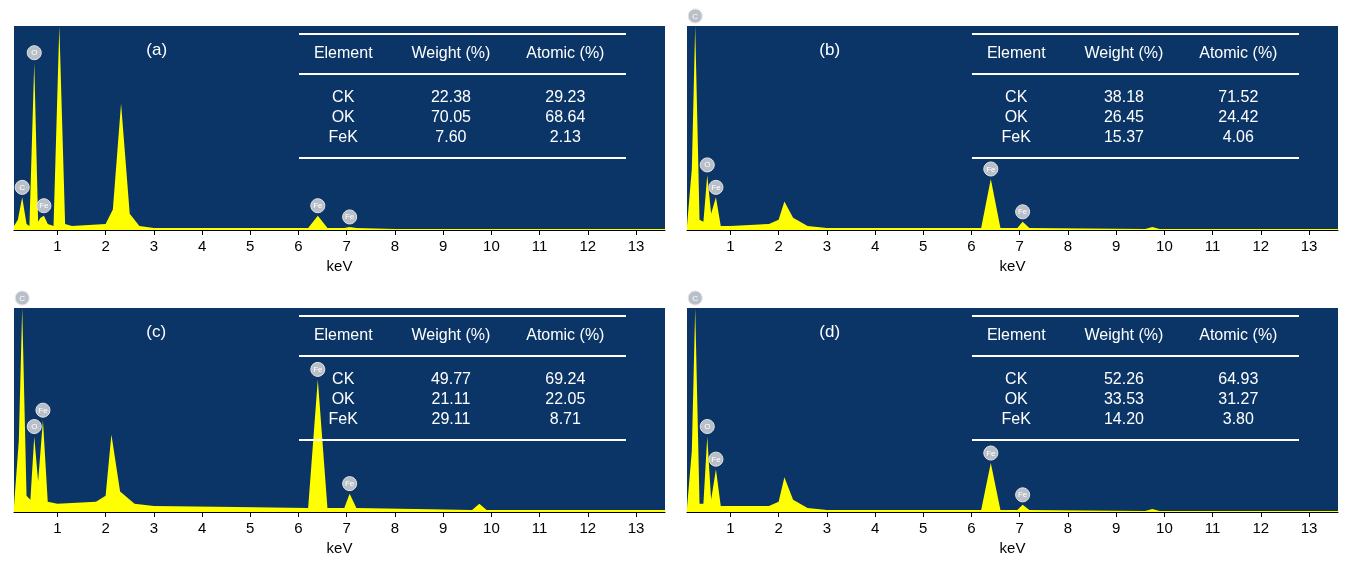  Describe the element at coordinates (565, 418) in the screenshot. I see `annotation: 8.71` at that location.